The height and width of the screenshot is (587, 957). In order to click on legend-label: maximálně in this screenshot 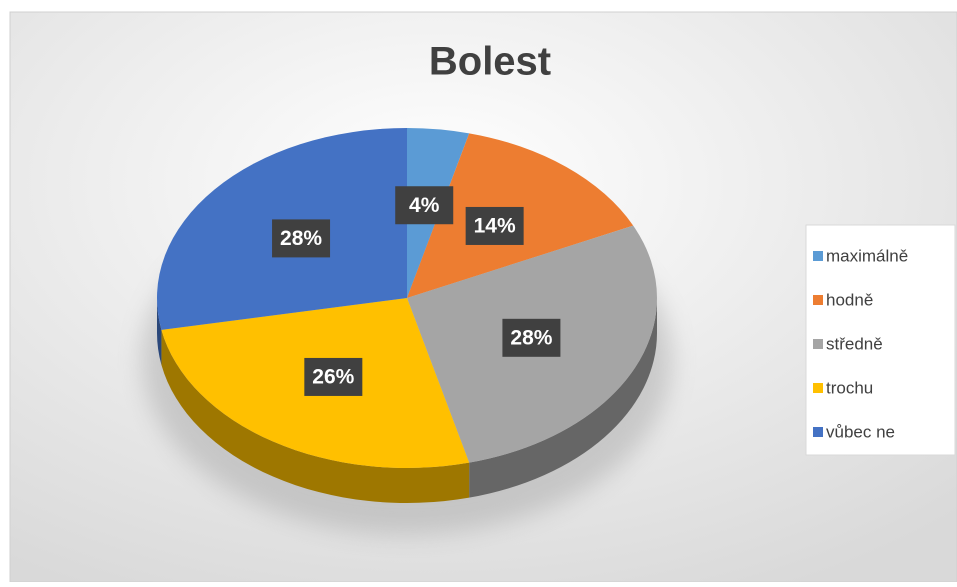, I will do `click(867, 255)`.